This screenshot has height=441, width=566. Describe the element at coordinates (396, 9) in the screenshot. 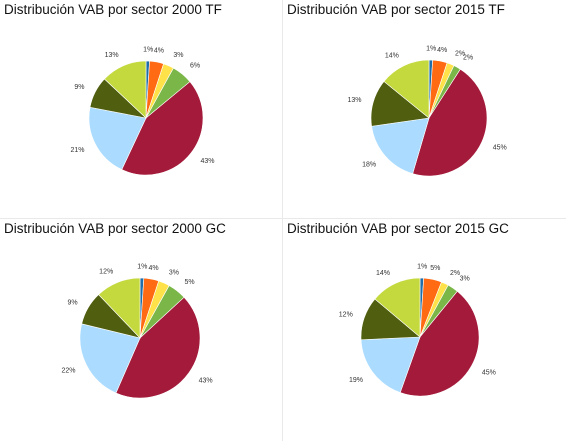

I see `chart-title: Distribución VAB por sector 2015 TF` at that location.